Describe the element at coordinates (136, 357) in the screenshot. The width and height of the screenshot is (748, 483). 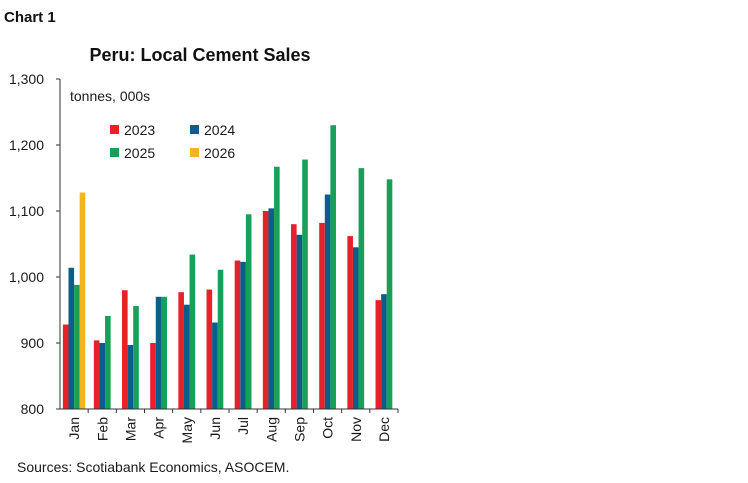
I see `bar-2025-mar` at that location.